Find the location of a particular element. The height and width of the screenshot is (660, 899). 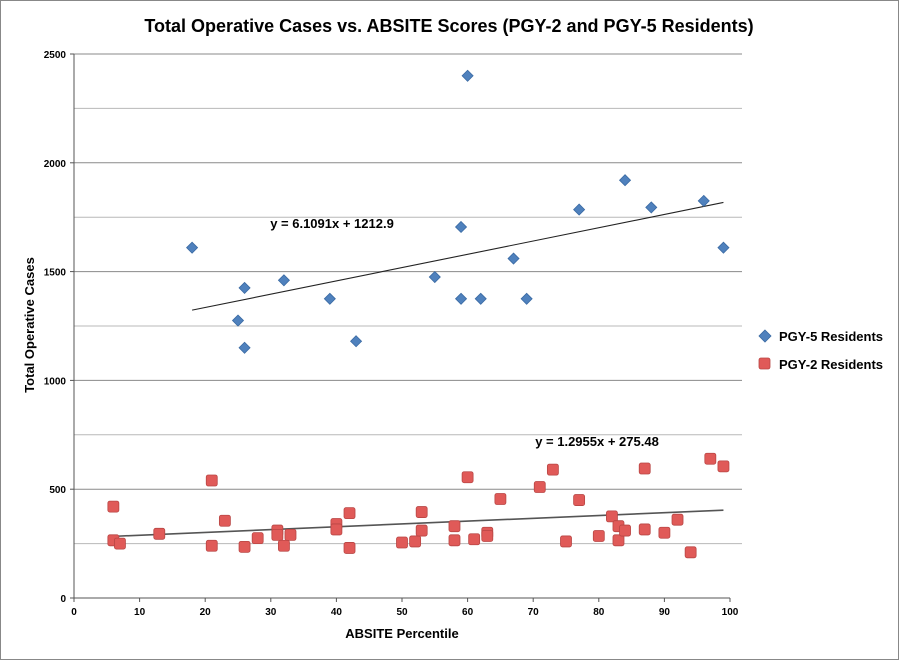

y-tick-label: 0 is located at coordinates (63, 599).